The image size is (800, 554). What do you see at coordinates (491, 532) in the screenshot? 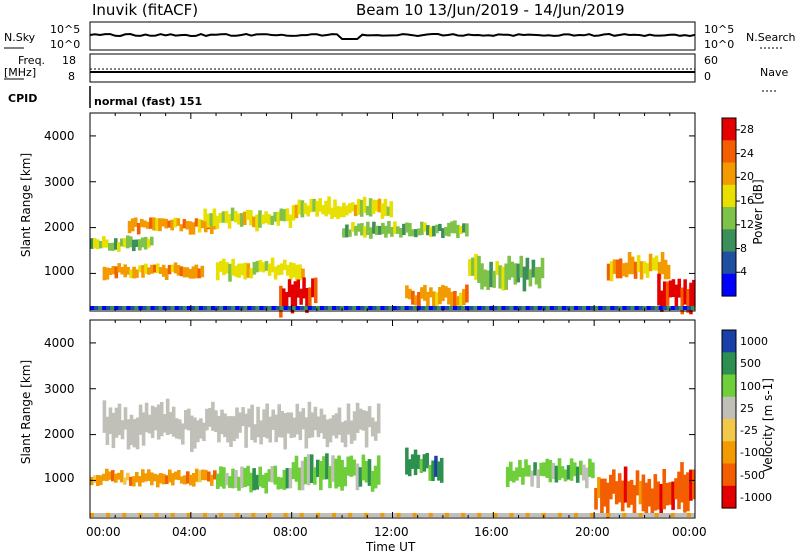
I see `xtick-1600: 16:00` at bounding box center [491, 532].